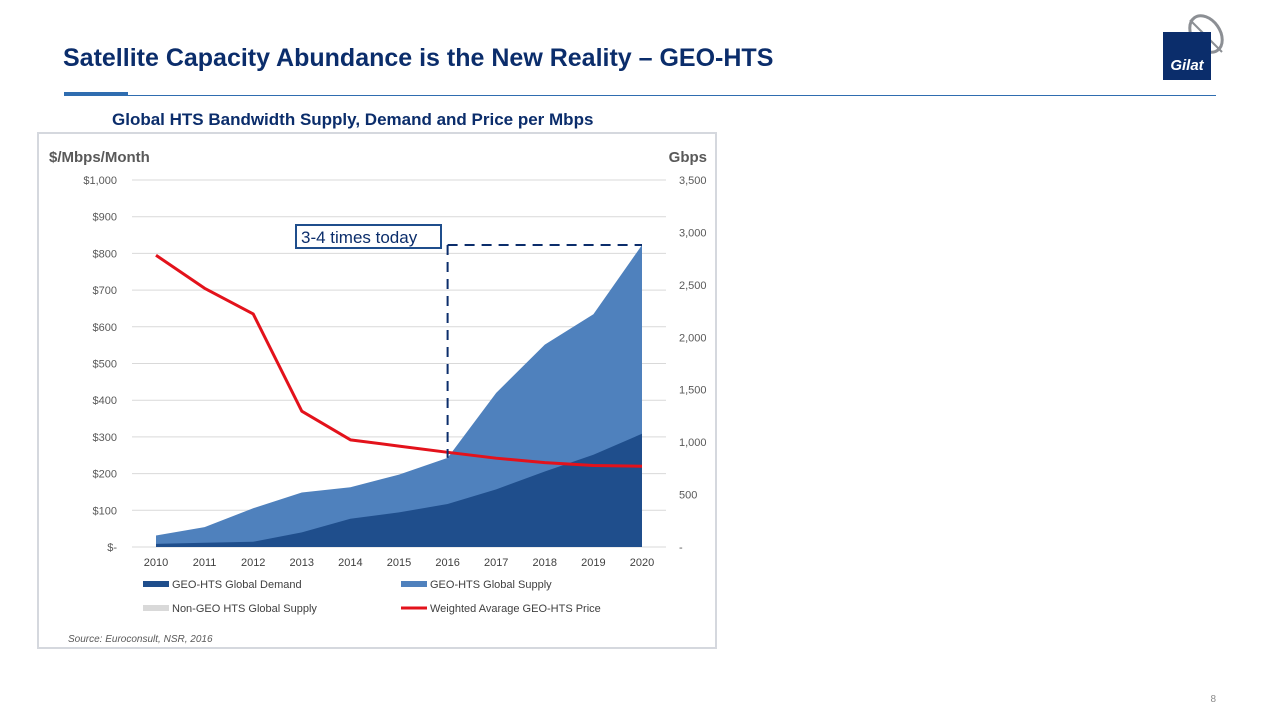  Describe the element at coordinates (105, 365) in the screenshot. I see `left-tick-label: $500` at that location.